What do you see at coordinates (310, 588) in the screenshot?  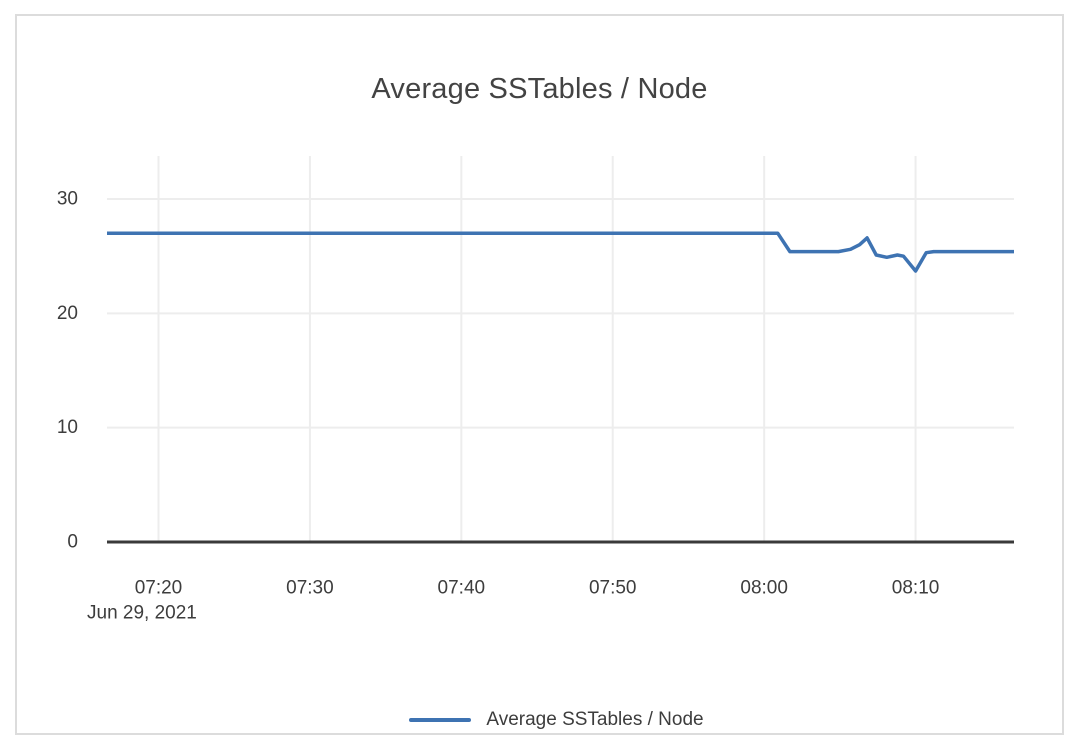 I see `x-tick-label: 07:30` at bounding box center [310, 588].